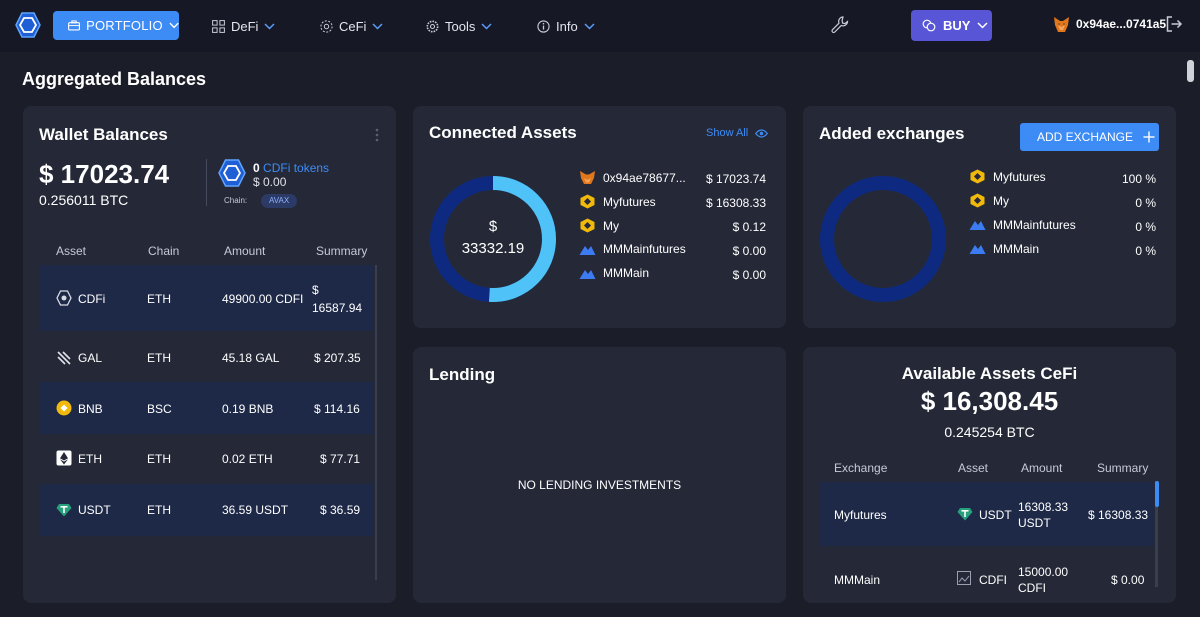 The image size is (1200, 617). I want to click on gear-icon, so click(432, 26).